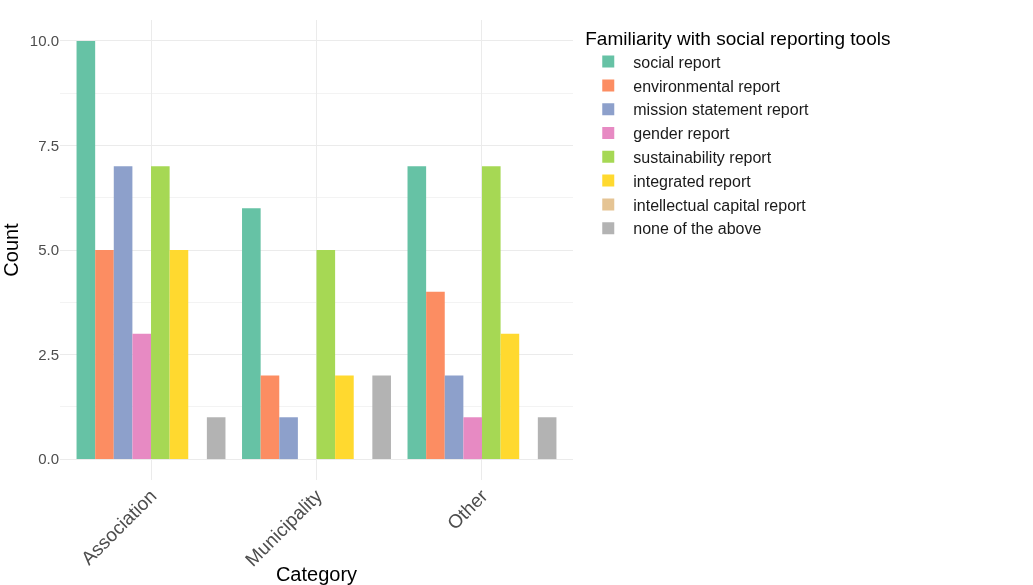 The width and height of the screenshot is (1033, 585). What do you see at coordinates (316, 574) in the screenshot?
I see `x-axis-title: Category` at bounding box center [316, 574].